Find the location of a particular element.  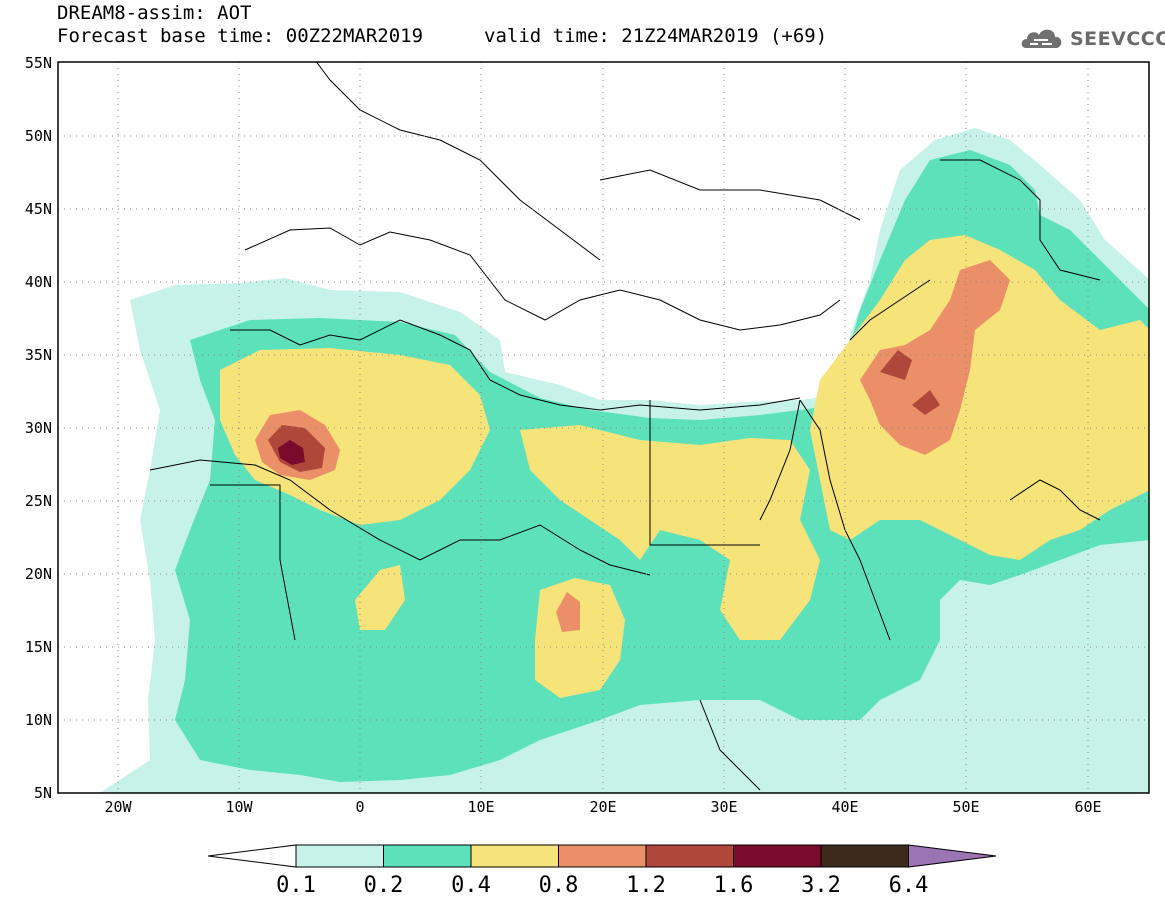

aot-shade-0.4-mali is located at coordinates (380, 597).